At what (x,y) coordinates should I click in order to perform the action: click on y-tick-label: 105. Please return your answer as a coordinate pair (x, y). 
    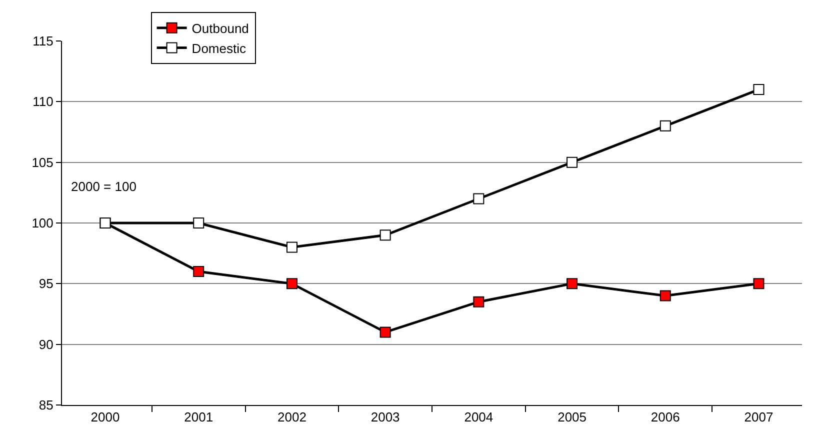
    Looking at the image, I should click on (43, 162).